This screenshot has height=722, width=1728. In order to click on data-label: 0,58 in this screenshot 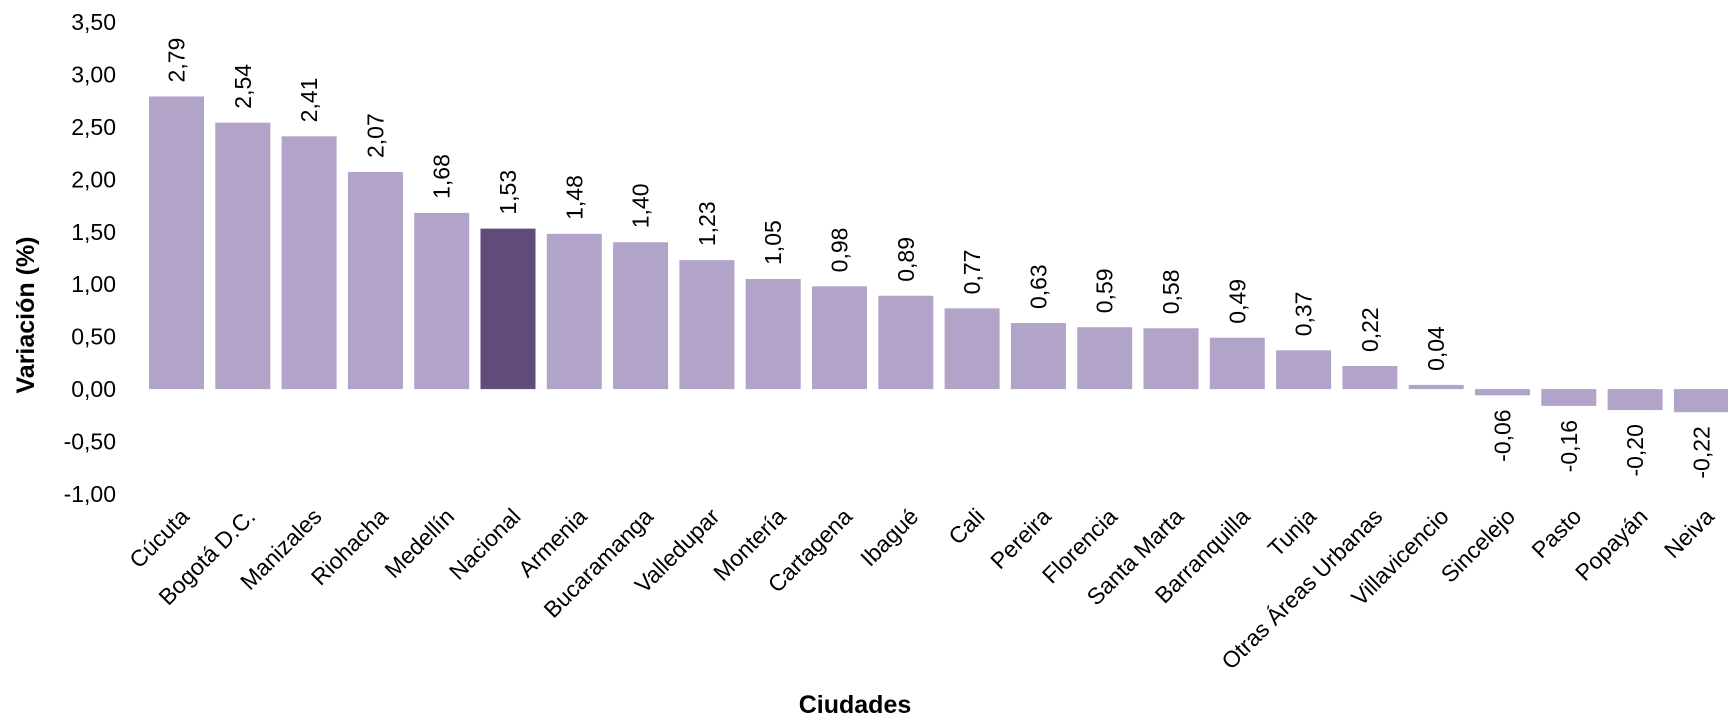, I will do `click(1171, 292)`.